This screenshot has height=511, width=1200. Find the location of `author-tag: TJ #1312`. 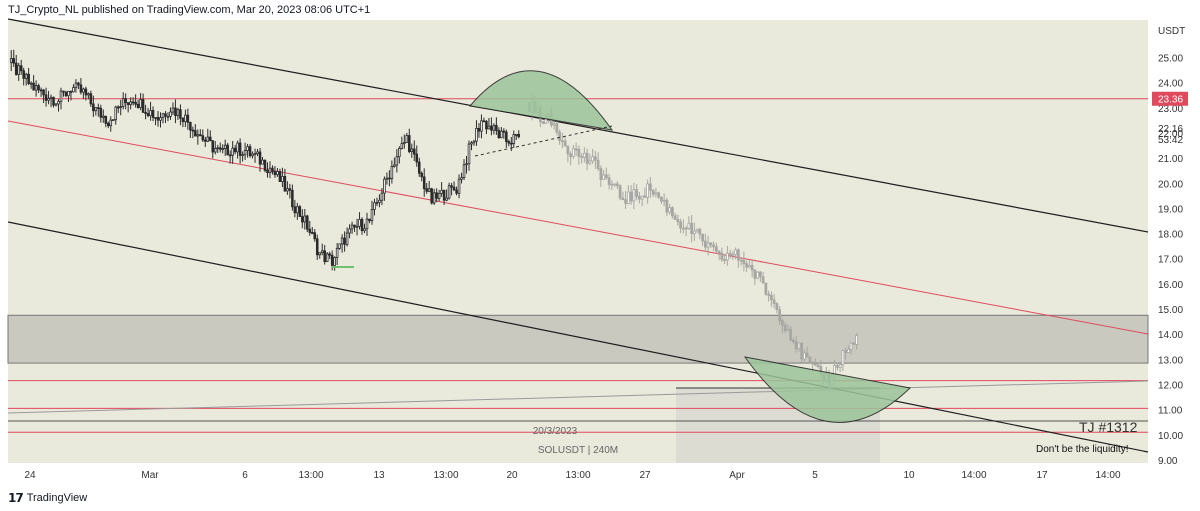

author-tag: TJ #1312 is located at coordinates (1108, 427).